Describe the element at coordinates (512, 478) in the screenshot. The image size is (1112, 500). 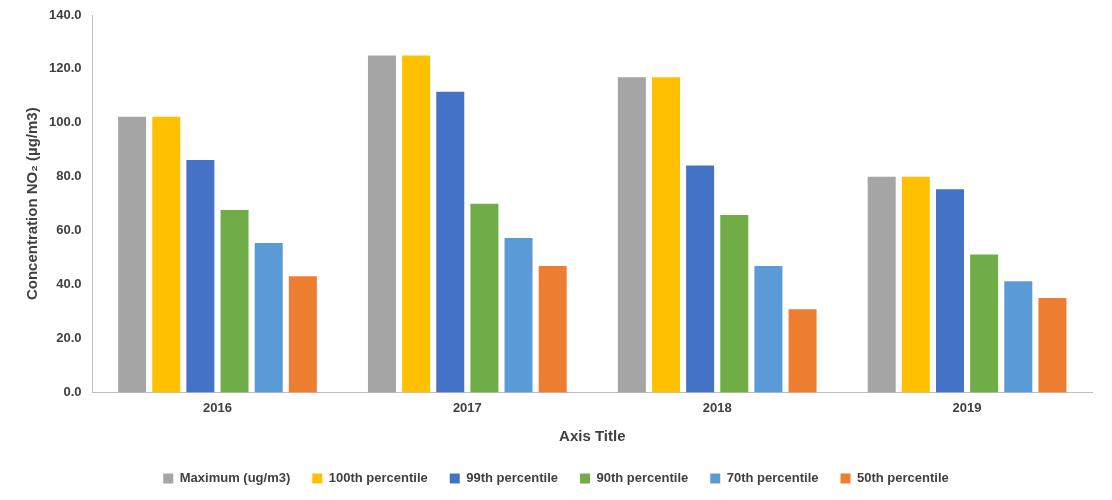
I see `legend-label: 99th percentile` at that location.